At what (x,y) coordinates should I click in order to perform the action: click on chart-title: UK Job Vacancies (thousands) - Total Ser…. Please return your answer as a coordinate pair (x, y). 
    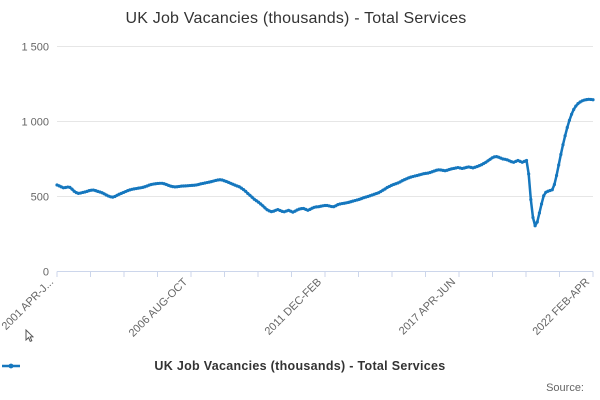
    Looking at the image, I should click on (296, 18).